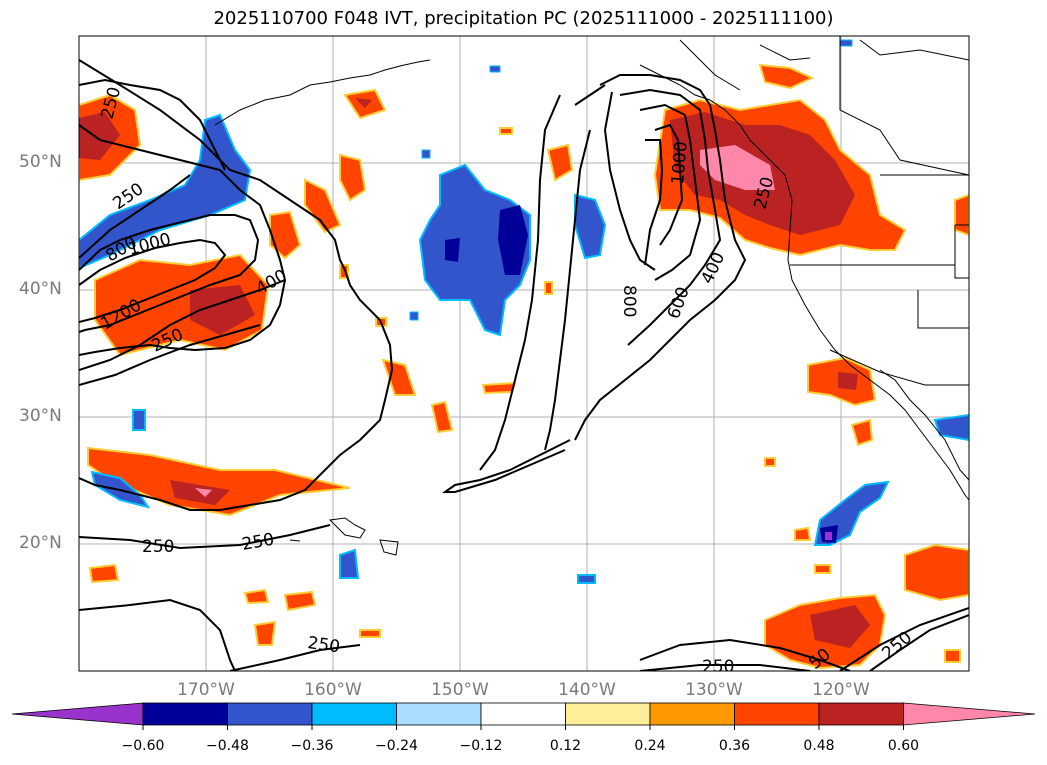  I want to click on contour-label: 800, so click(629, 301).